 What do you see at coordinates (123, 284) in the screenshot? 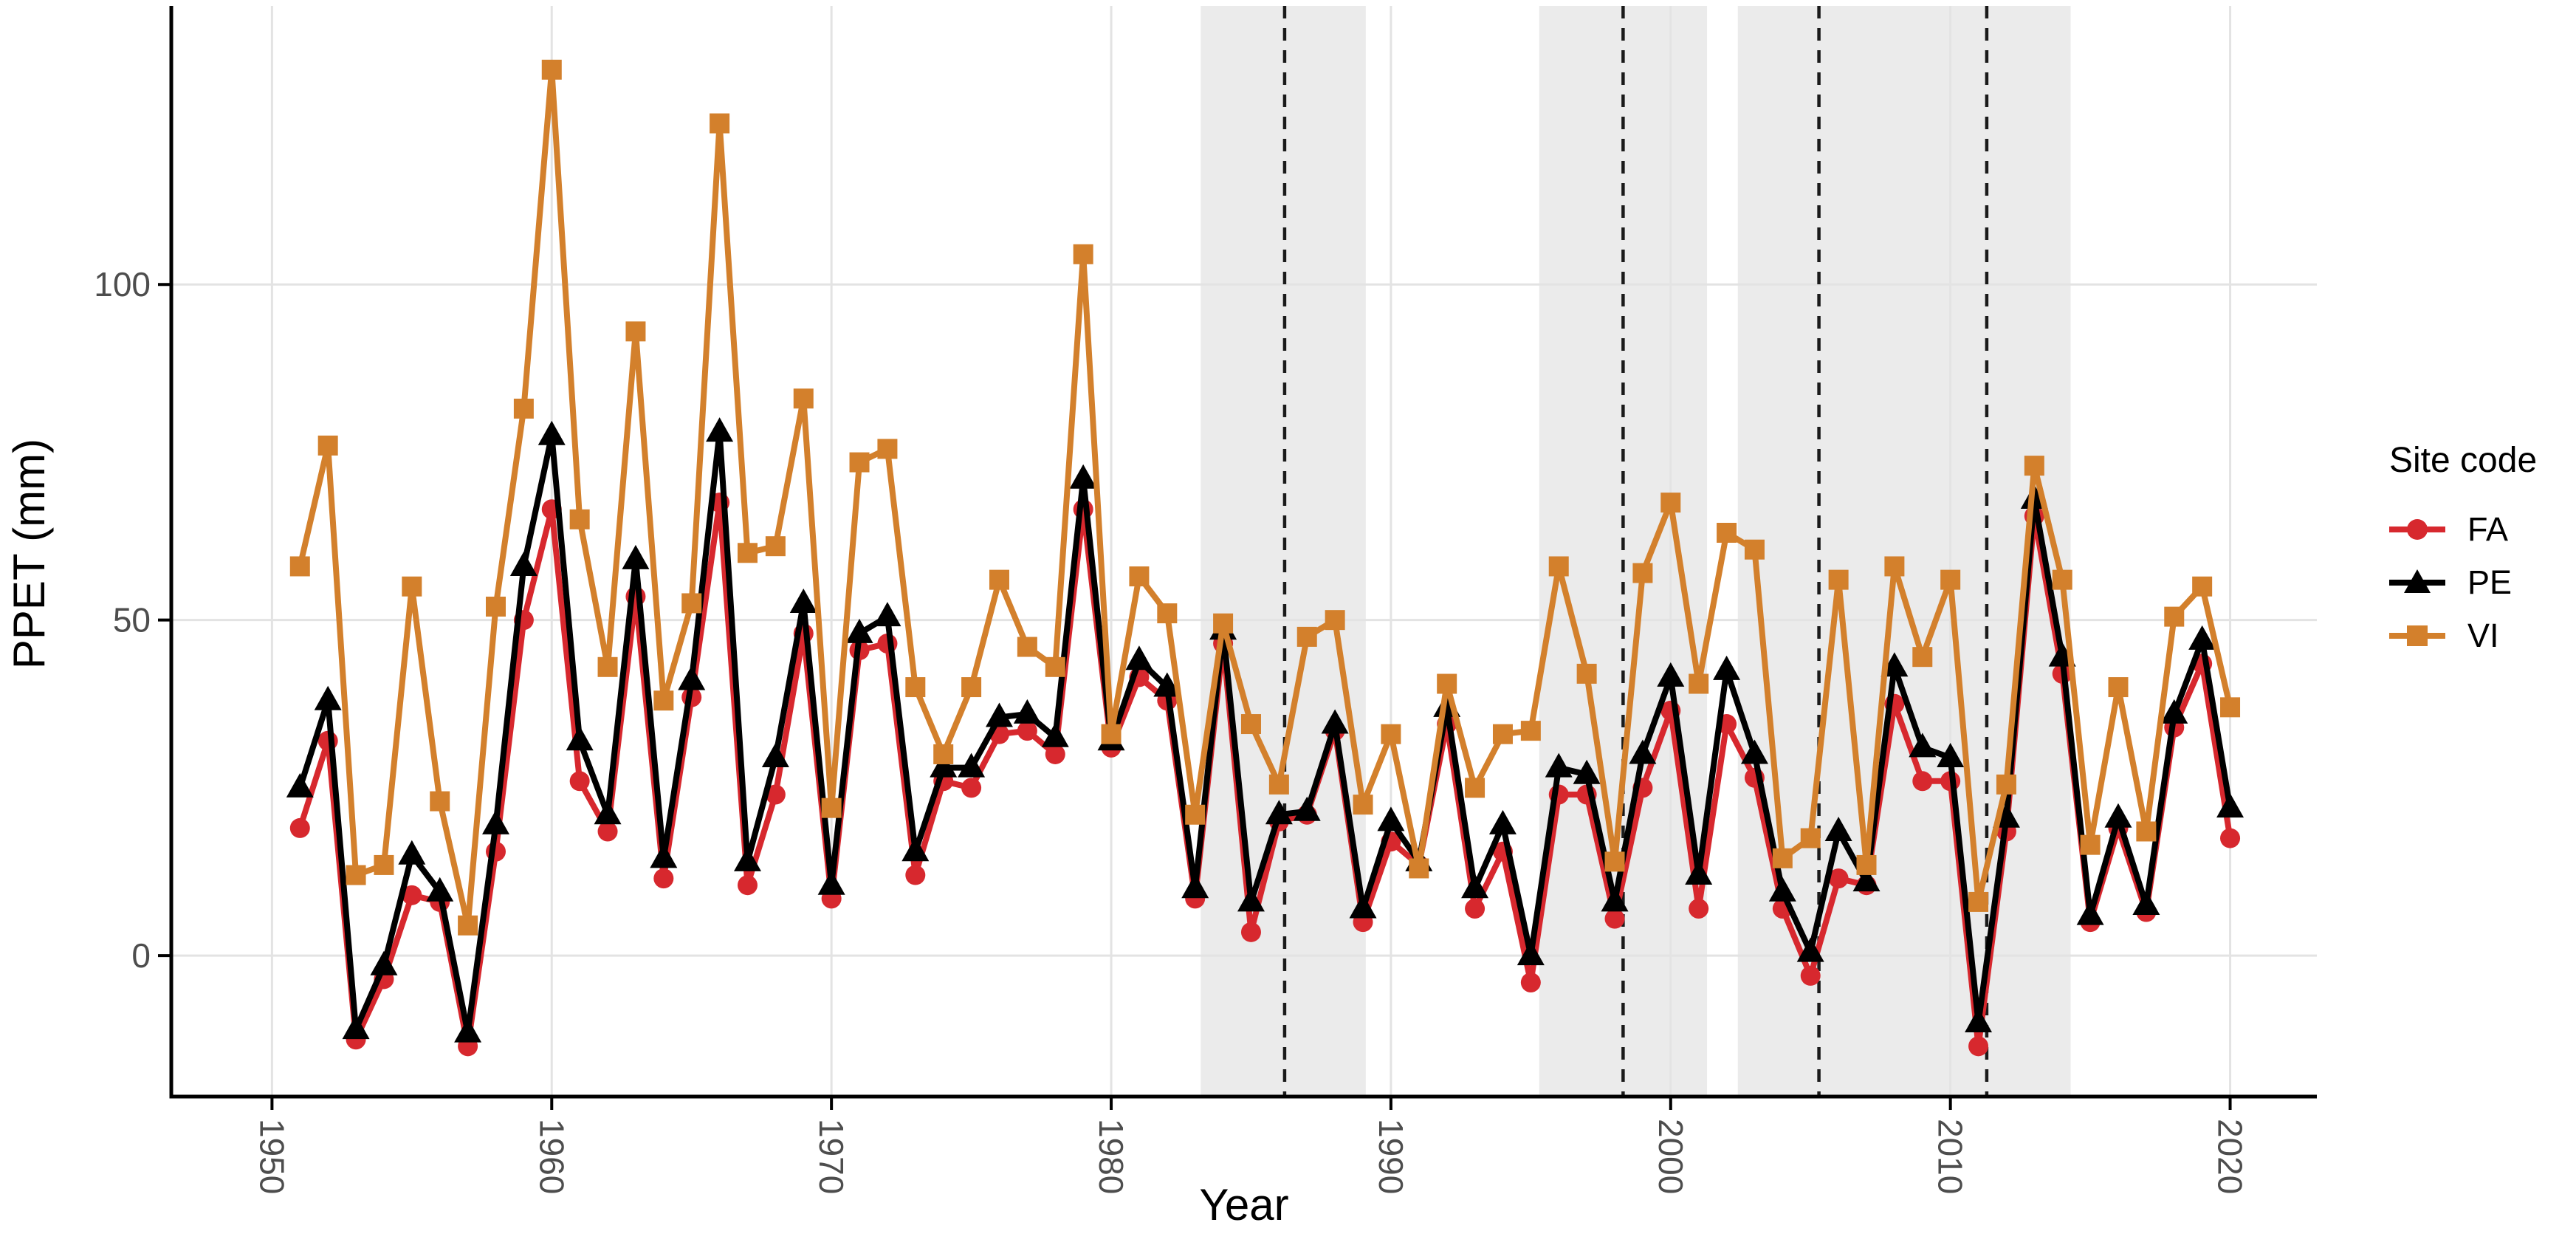
I see `svg-text: 100` at bounding box center [123, 284].